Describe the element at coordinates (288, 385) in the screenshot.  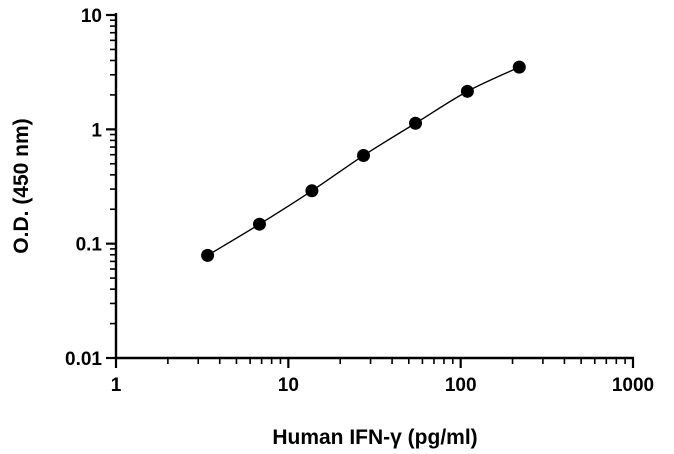
I see `x-tick-label: 10` at that location.